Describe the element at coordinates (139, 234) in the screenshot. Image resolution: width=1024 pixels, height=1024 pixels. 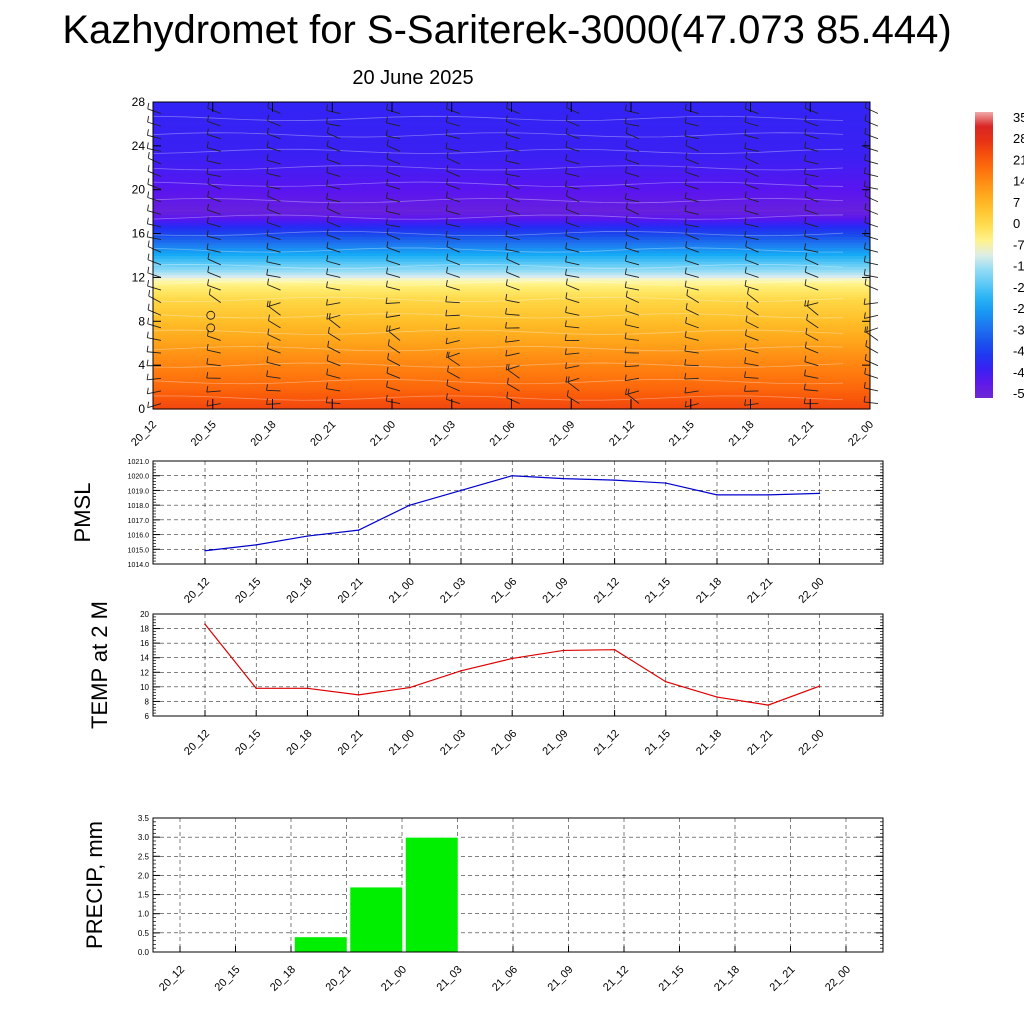
I see `y-tick-label: 16` at that location.